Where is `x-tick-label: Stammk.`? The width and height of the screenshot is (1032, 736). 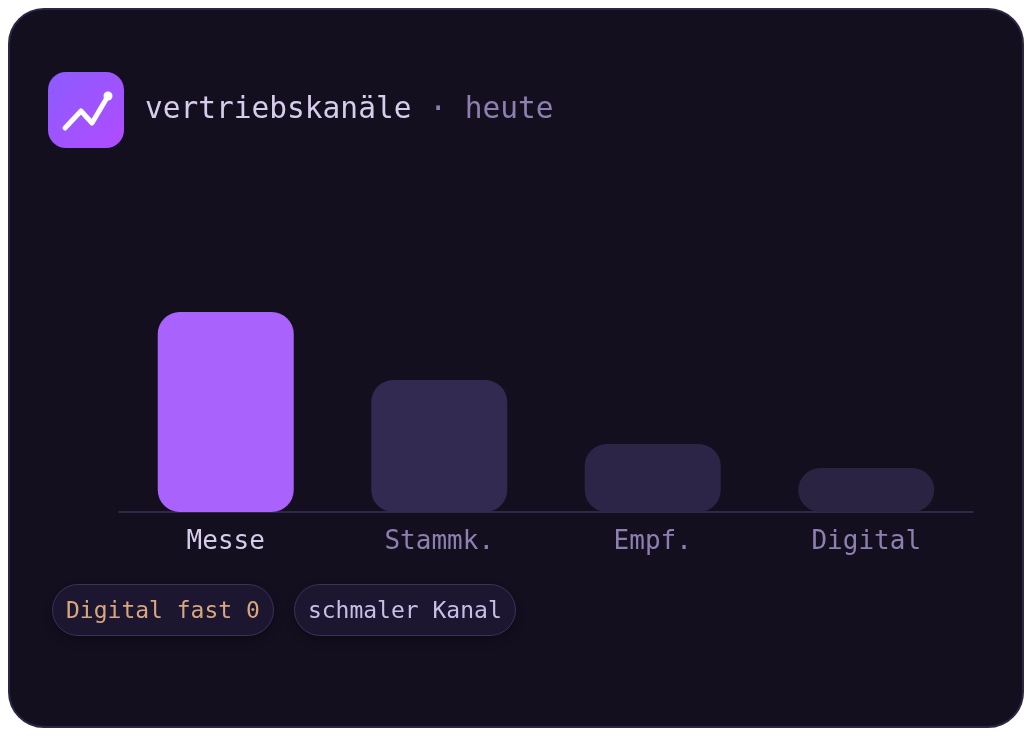
x-tick-label: Stammk. is located at coordinates (439, 540).